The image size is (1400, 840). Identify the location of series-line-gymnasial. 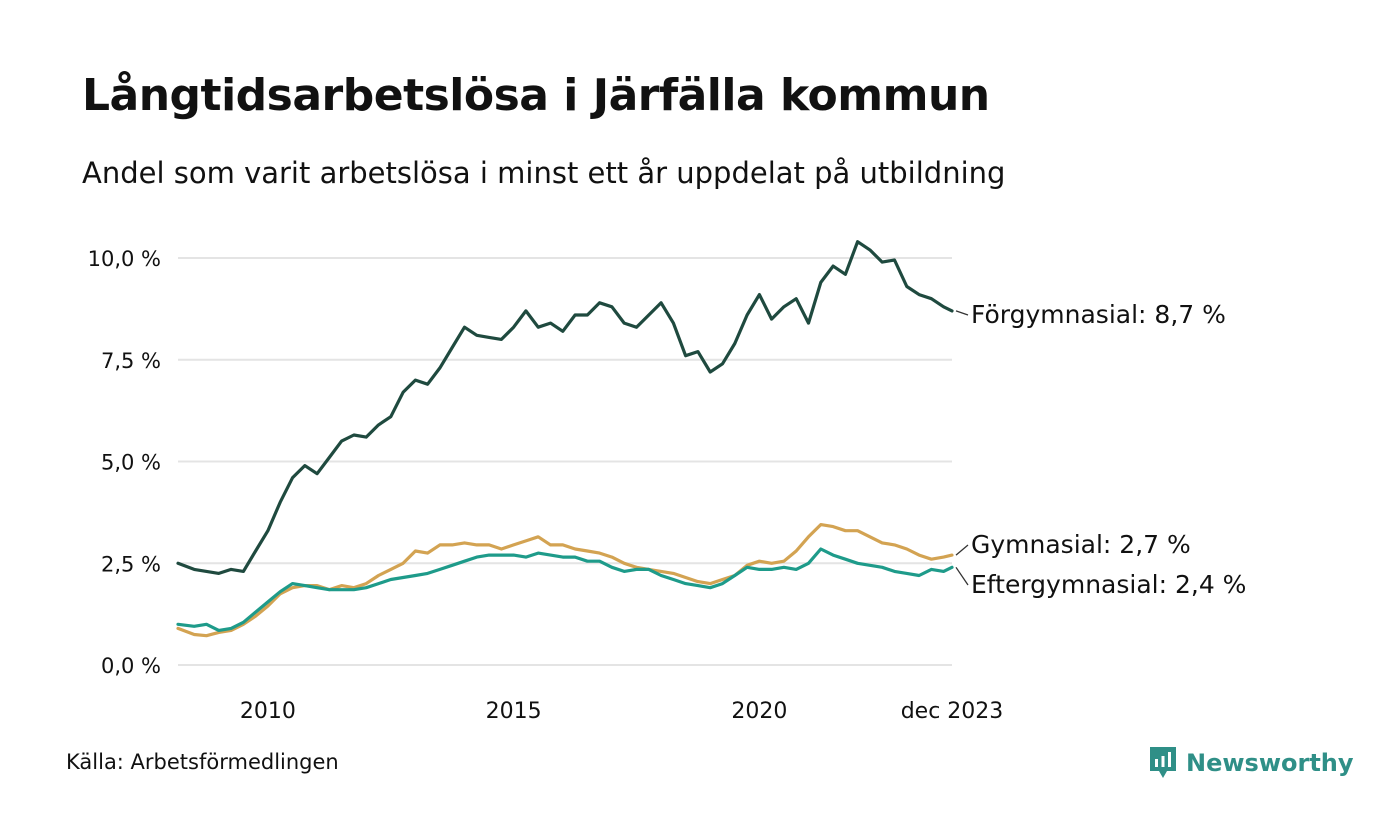
(565, 580).